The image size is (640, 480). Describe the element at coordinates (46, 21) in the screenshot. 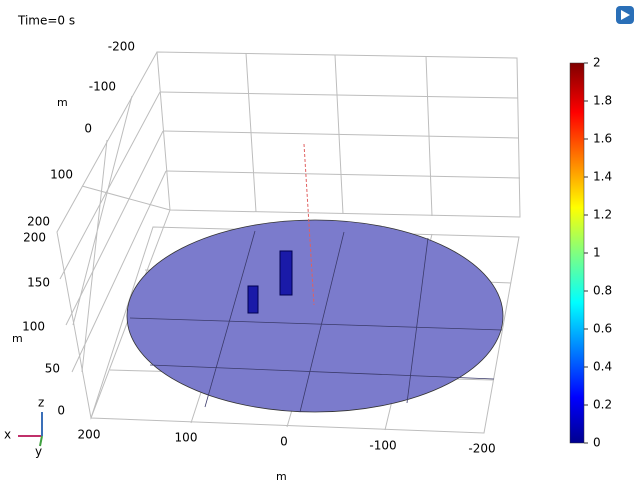

I see `time-label: Time=0 s` at that location.